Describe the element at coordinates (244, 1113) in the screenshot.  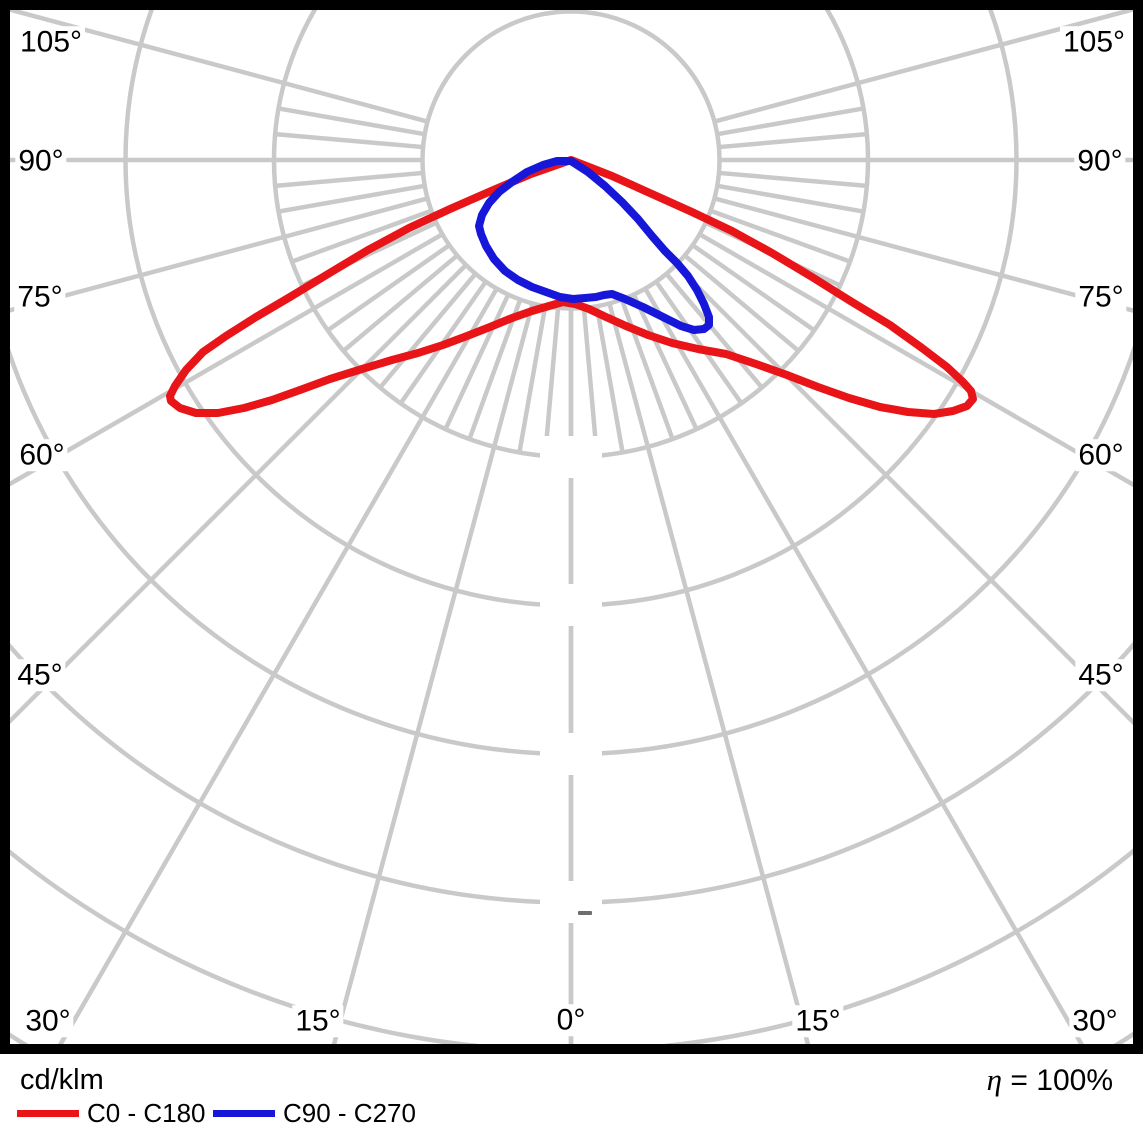
I see `legend-line-blue` at that location.